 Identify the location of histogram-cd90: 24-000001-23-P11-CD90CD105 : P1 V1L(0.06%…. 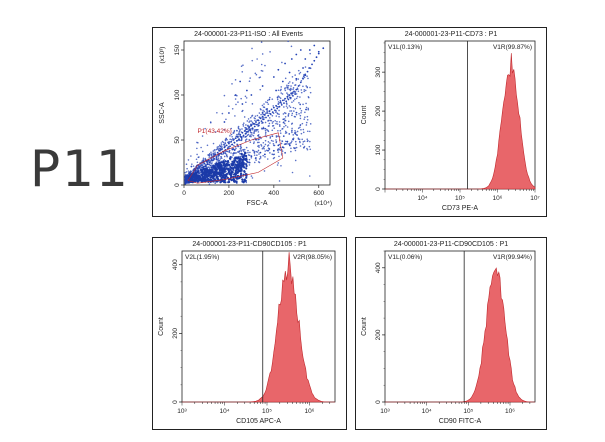
(451, 333).